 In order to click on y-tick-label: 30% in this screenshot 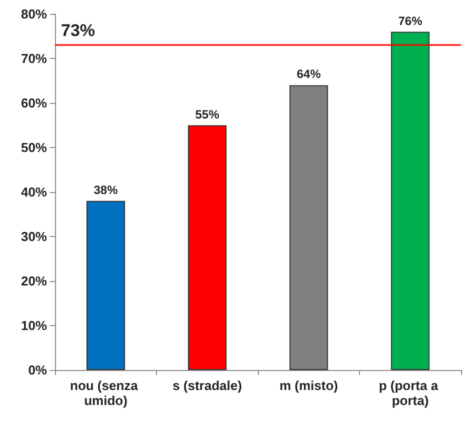, I will do `click(34, 236)`.